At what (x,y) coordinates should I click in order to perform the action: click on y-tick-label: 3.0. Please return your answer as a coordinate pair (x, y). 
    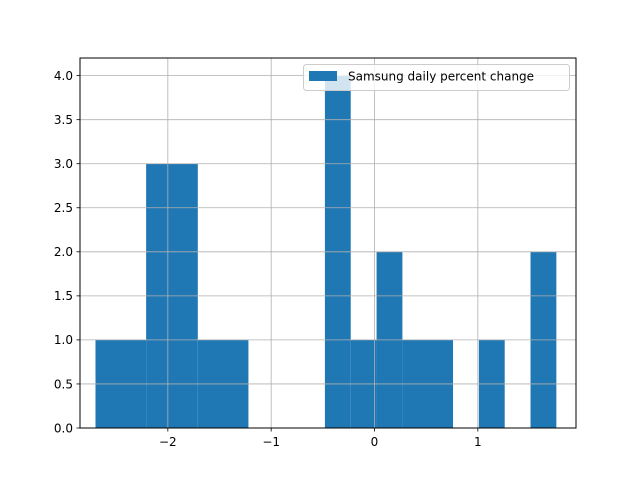
    Looking at the image, I should click on (63, 164).